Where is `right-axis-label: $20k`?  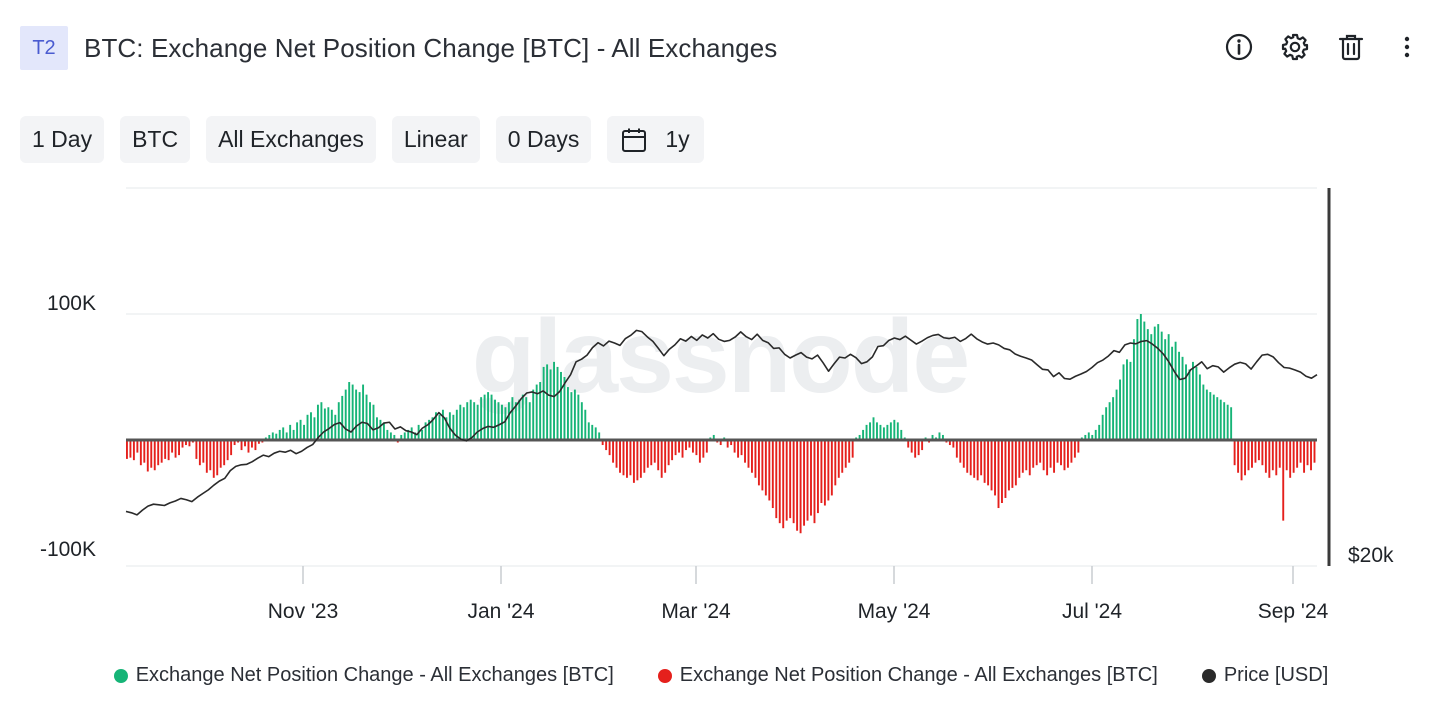
right-axis-label: $20k is located at coordinates (1371, 555).